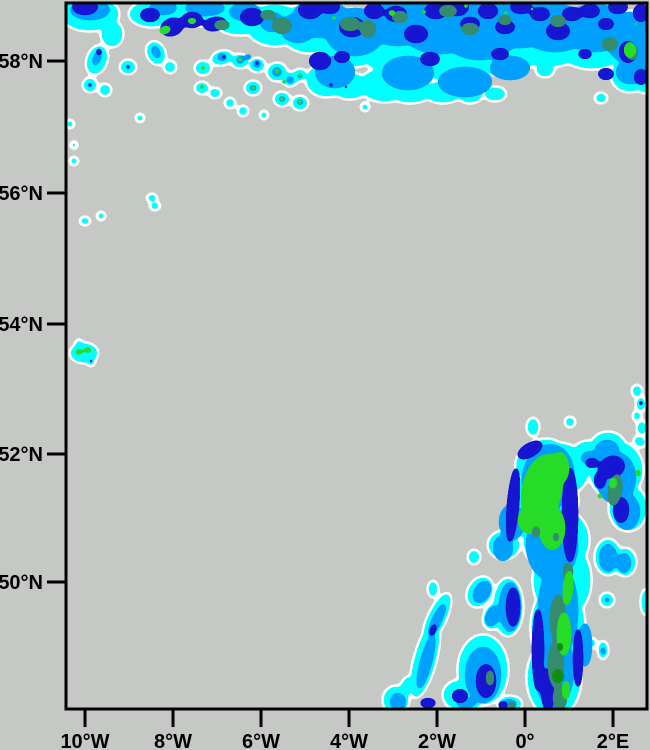 This screenshot has width=650, height=750. What do you see at coordinates (84, 740) in the screenshot?
I see `x-tick-label-10°W: 10°W` at bounding box center [84, 740].